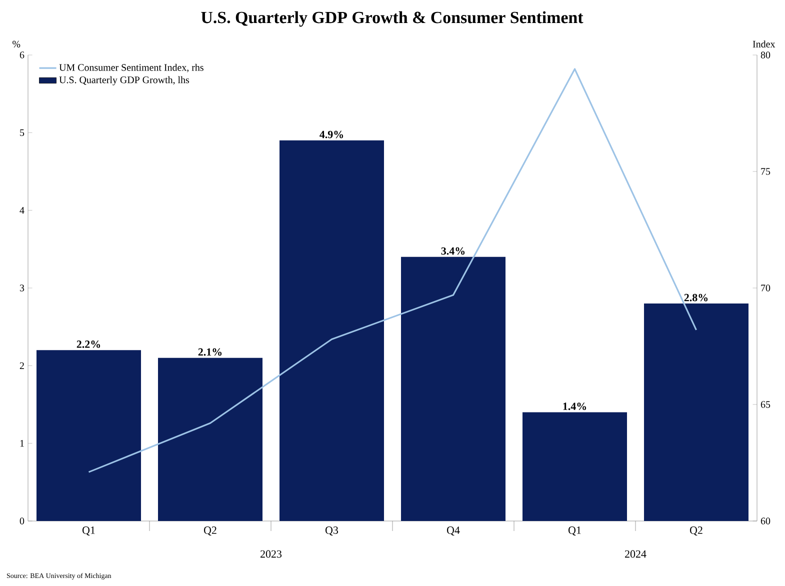  Describe the element at coordinates (22, 365) in the screenshot. I see `y-tick-label: 2` at that location.